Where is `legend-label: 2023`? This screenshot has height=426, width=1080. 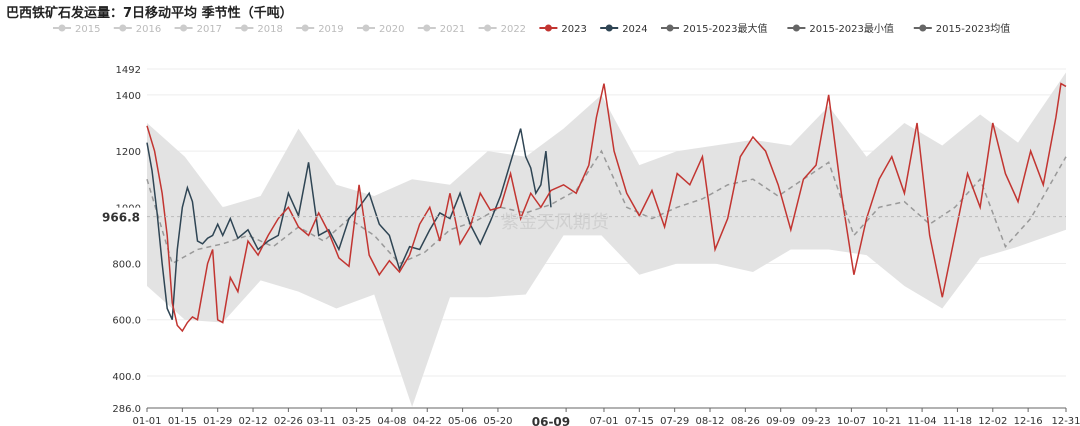 legend-label: 2023 is located at coordinates (573, 29).